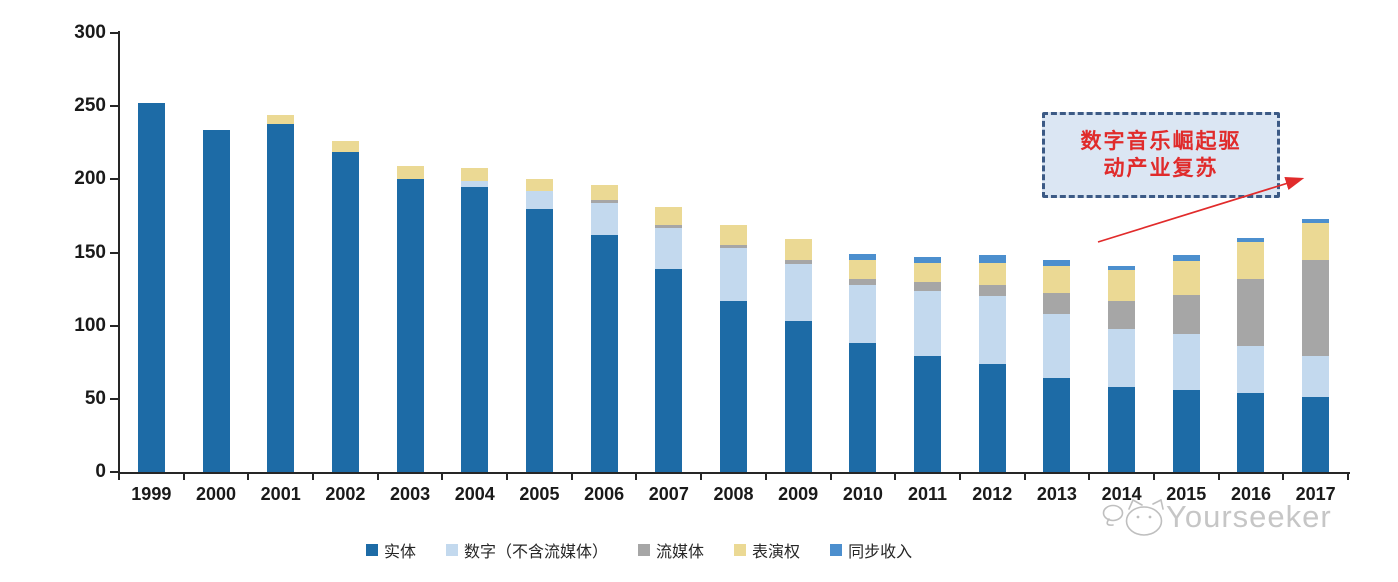 This screenshot has width=1398, height=582. Describe the element at coordinates (345, 306) in the screenshot. I see `stacked-bar-2002` at that location.